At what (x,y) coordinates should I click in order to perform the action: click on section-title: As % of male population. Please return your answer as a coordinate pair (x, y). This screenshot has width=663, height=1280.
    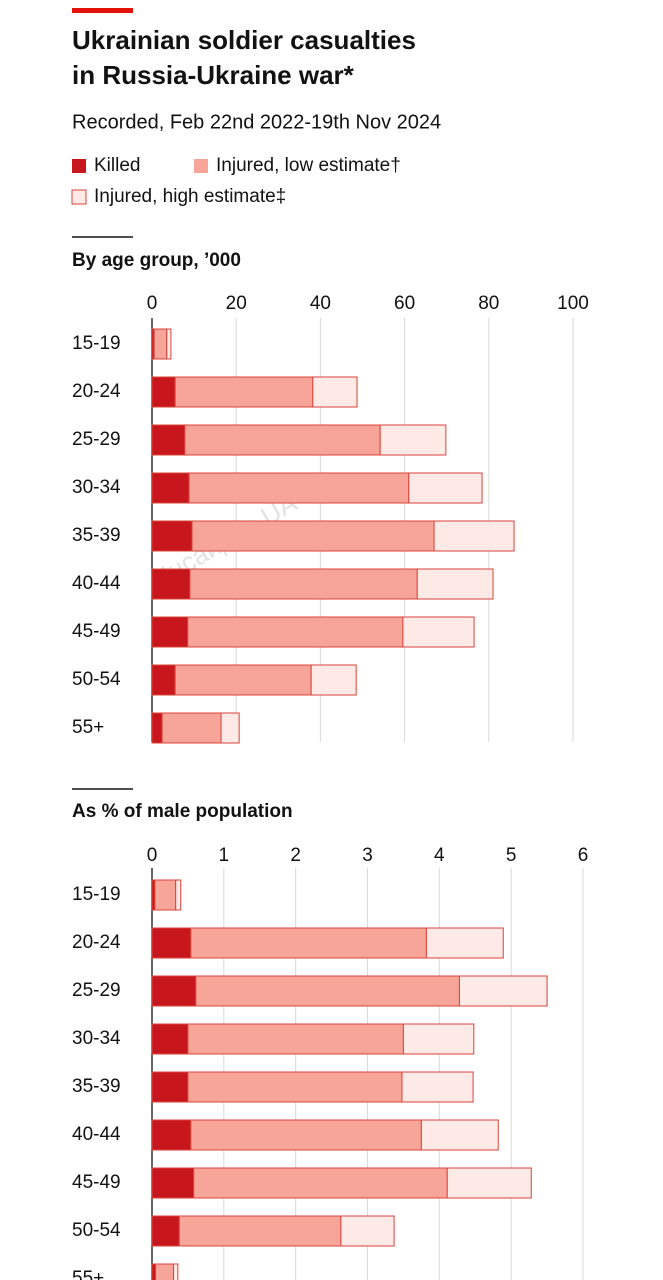
    Looking at the image, I should click on (182, 811).